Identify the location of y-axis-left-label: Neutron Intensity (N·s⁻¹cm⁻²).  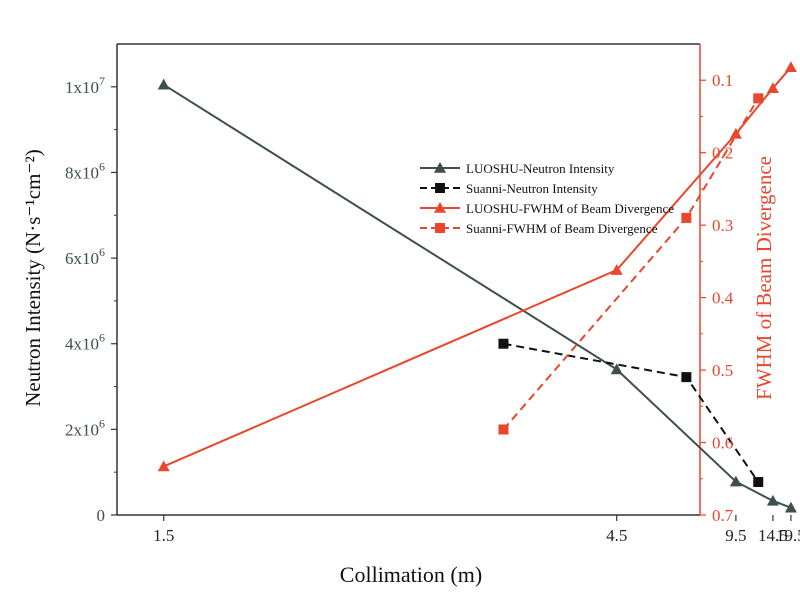
(33, 278).